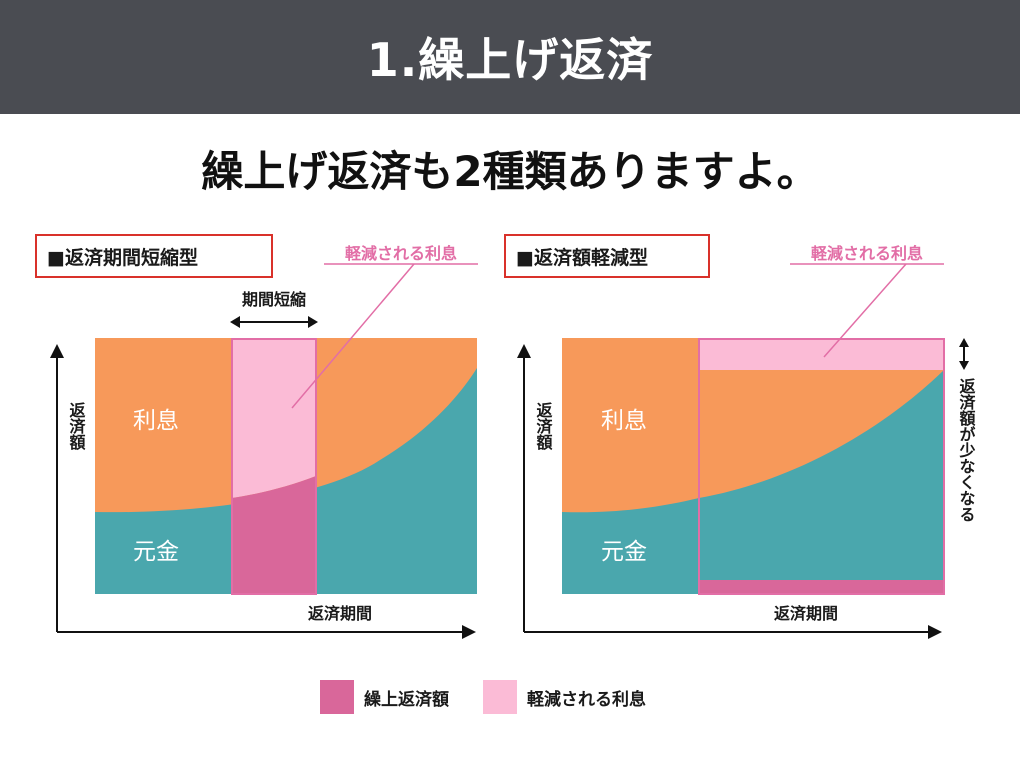 This screenshot has width=1020, height=763. What do you see at coordinates (156, 552) in the screenshot?
I see `left-principal-label: 元金` at bounding box center [156, 552].